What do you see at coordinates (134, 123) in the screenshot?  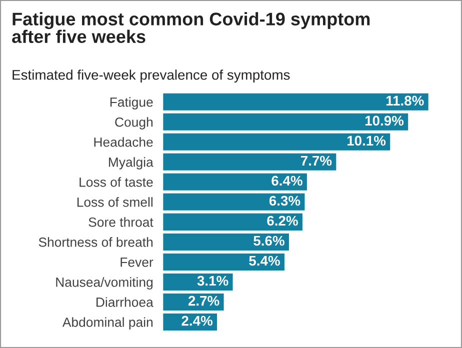 I see `y-tick-label: Cough` at bounding box center [134, 123].